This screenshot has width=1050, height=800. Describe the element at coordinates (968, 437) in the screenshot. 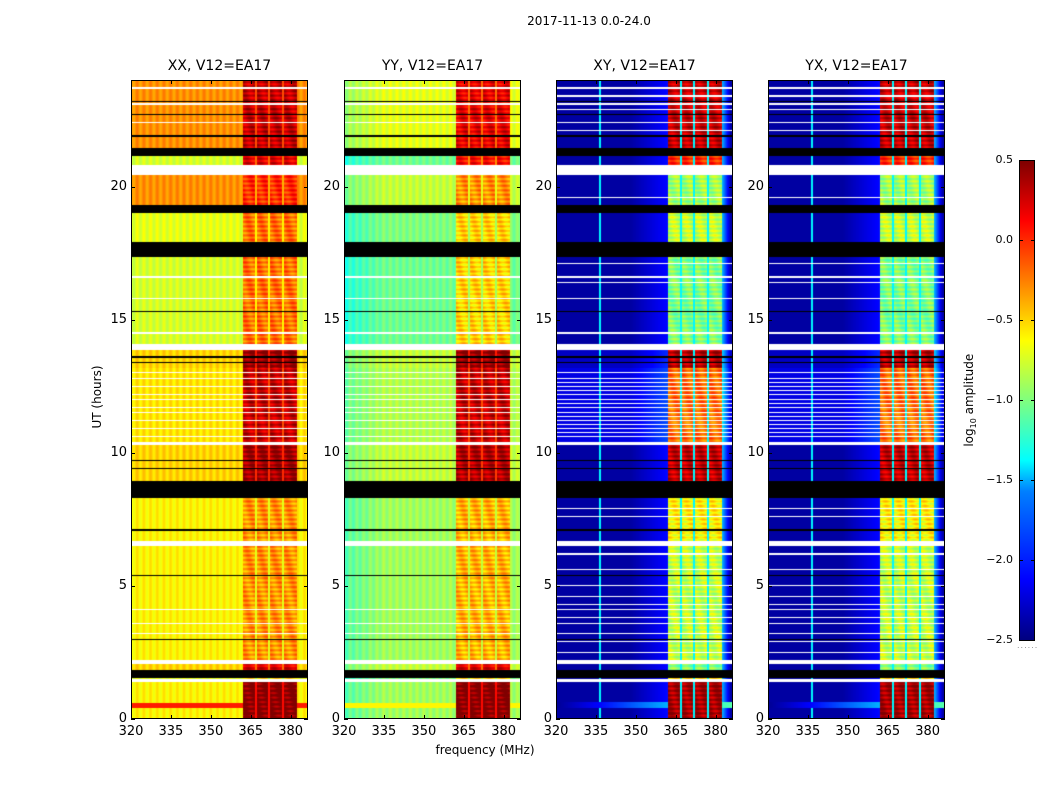

I see `colorbar-label-log: log` at that location.